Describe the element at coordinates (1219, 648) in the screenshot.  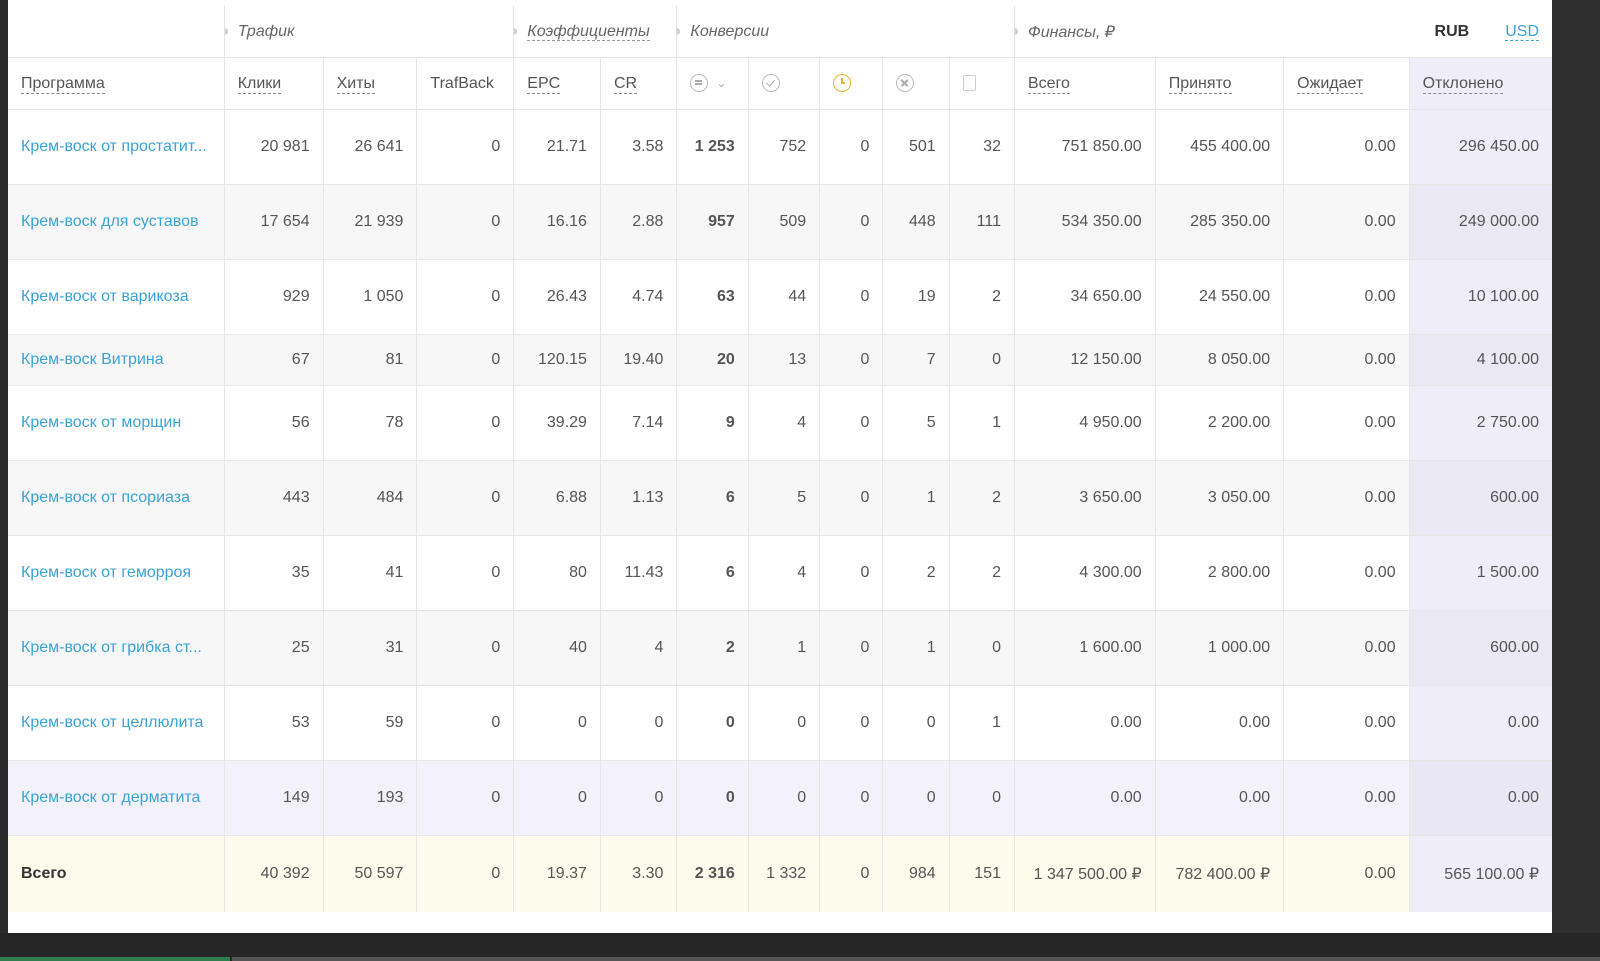
I see `cell-fin-accepted: 1 000.00` at that location.